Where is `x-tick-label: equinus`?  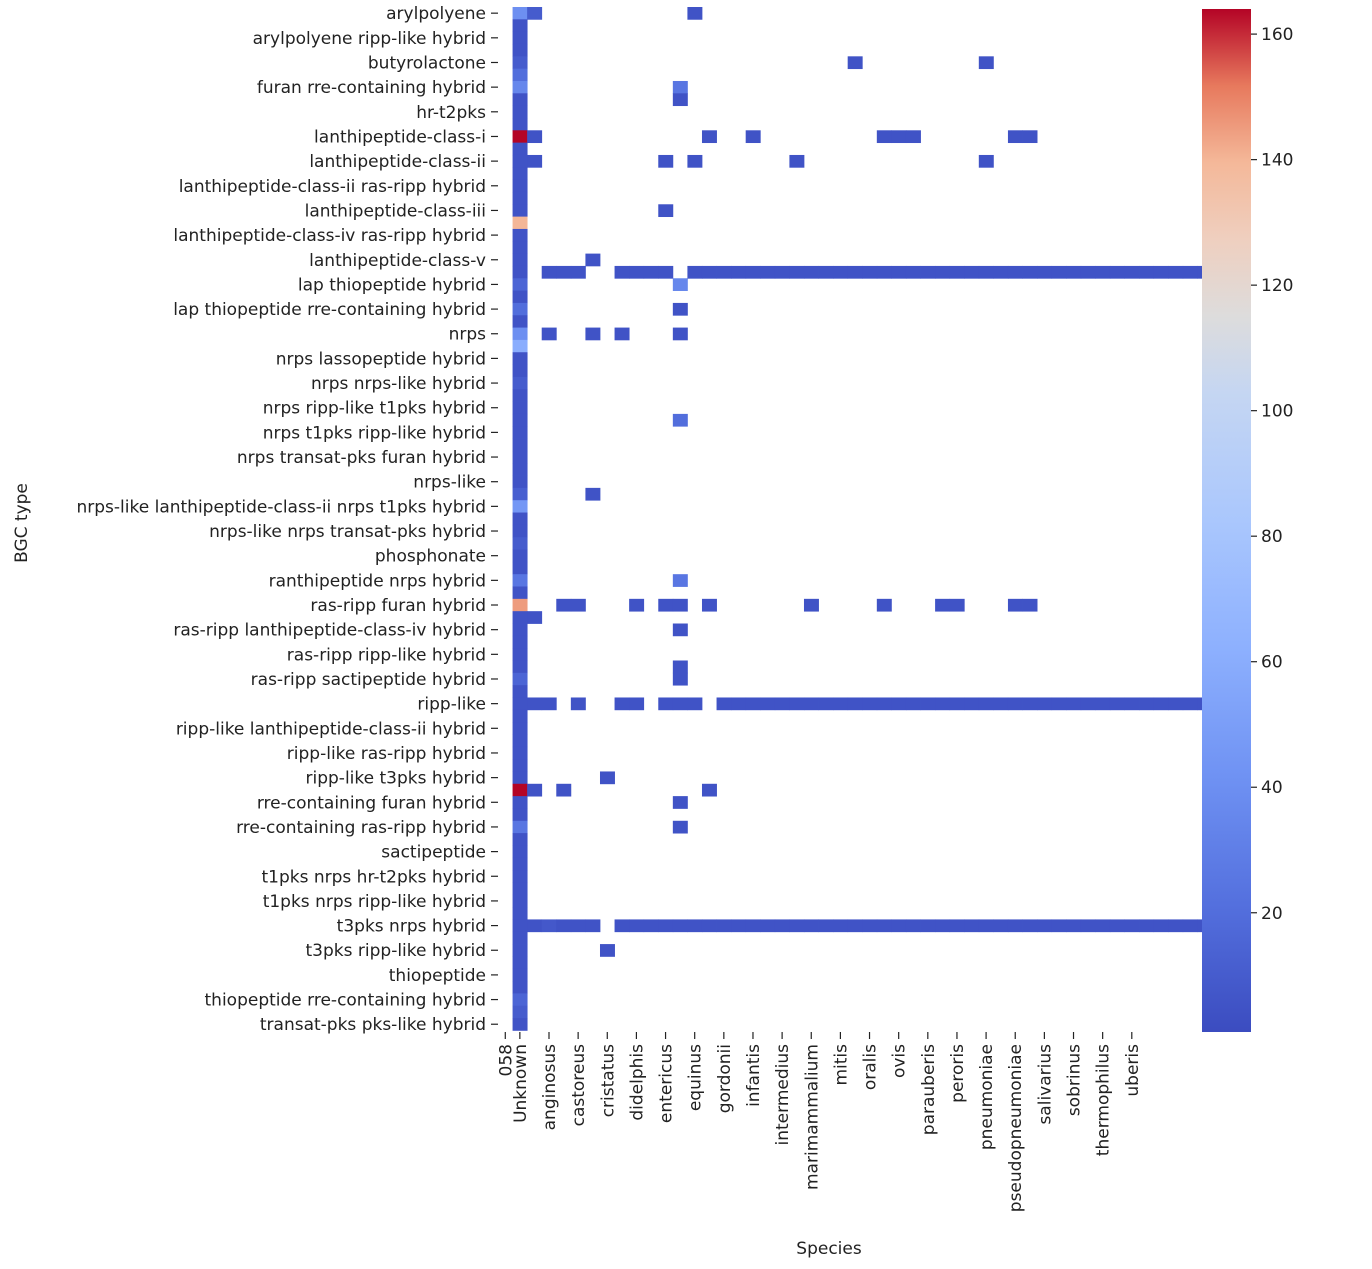
x-tick-label: equinus is located at coordinates (696, 1077).